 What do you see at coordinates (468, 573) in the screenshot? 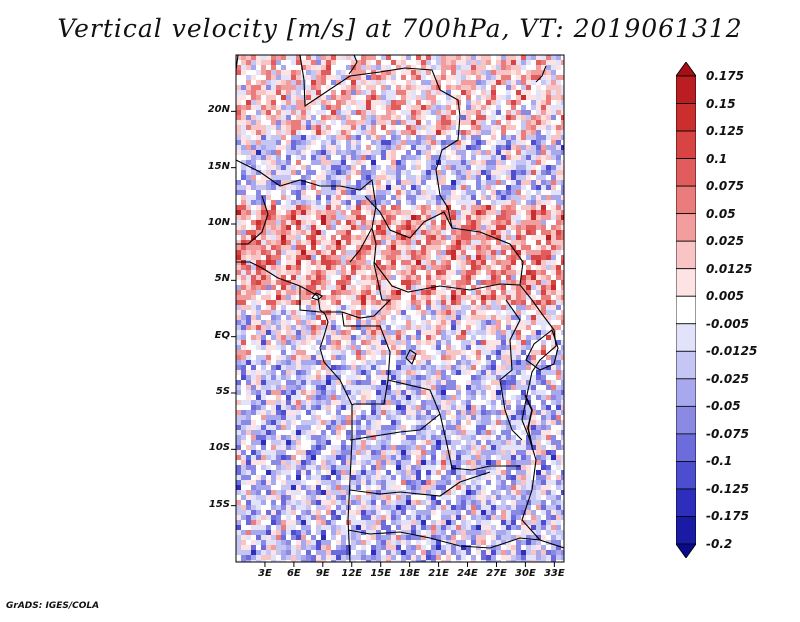
I see `lon-label: 24E` at bounding box center [468, 573].